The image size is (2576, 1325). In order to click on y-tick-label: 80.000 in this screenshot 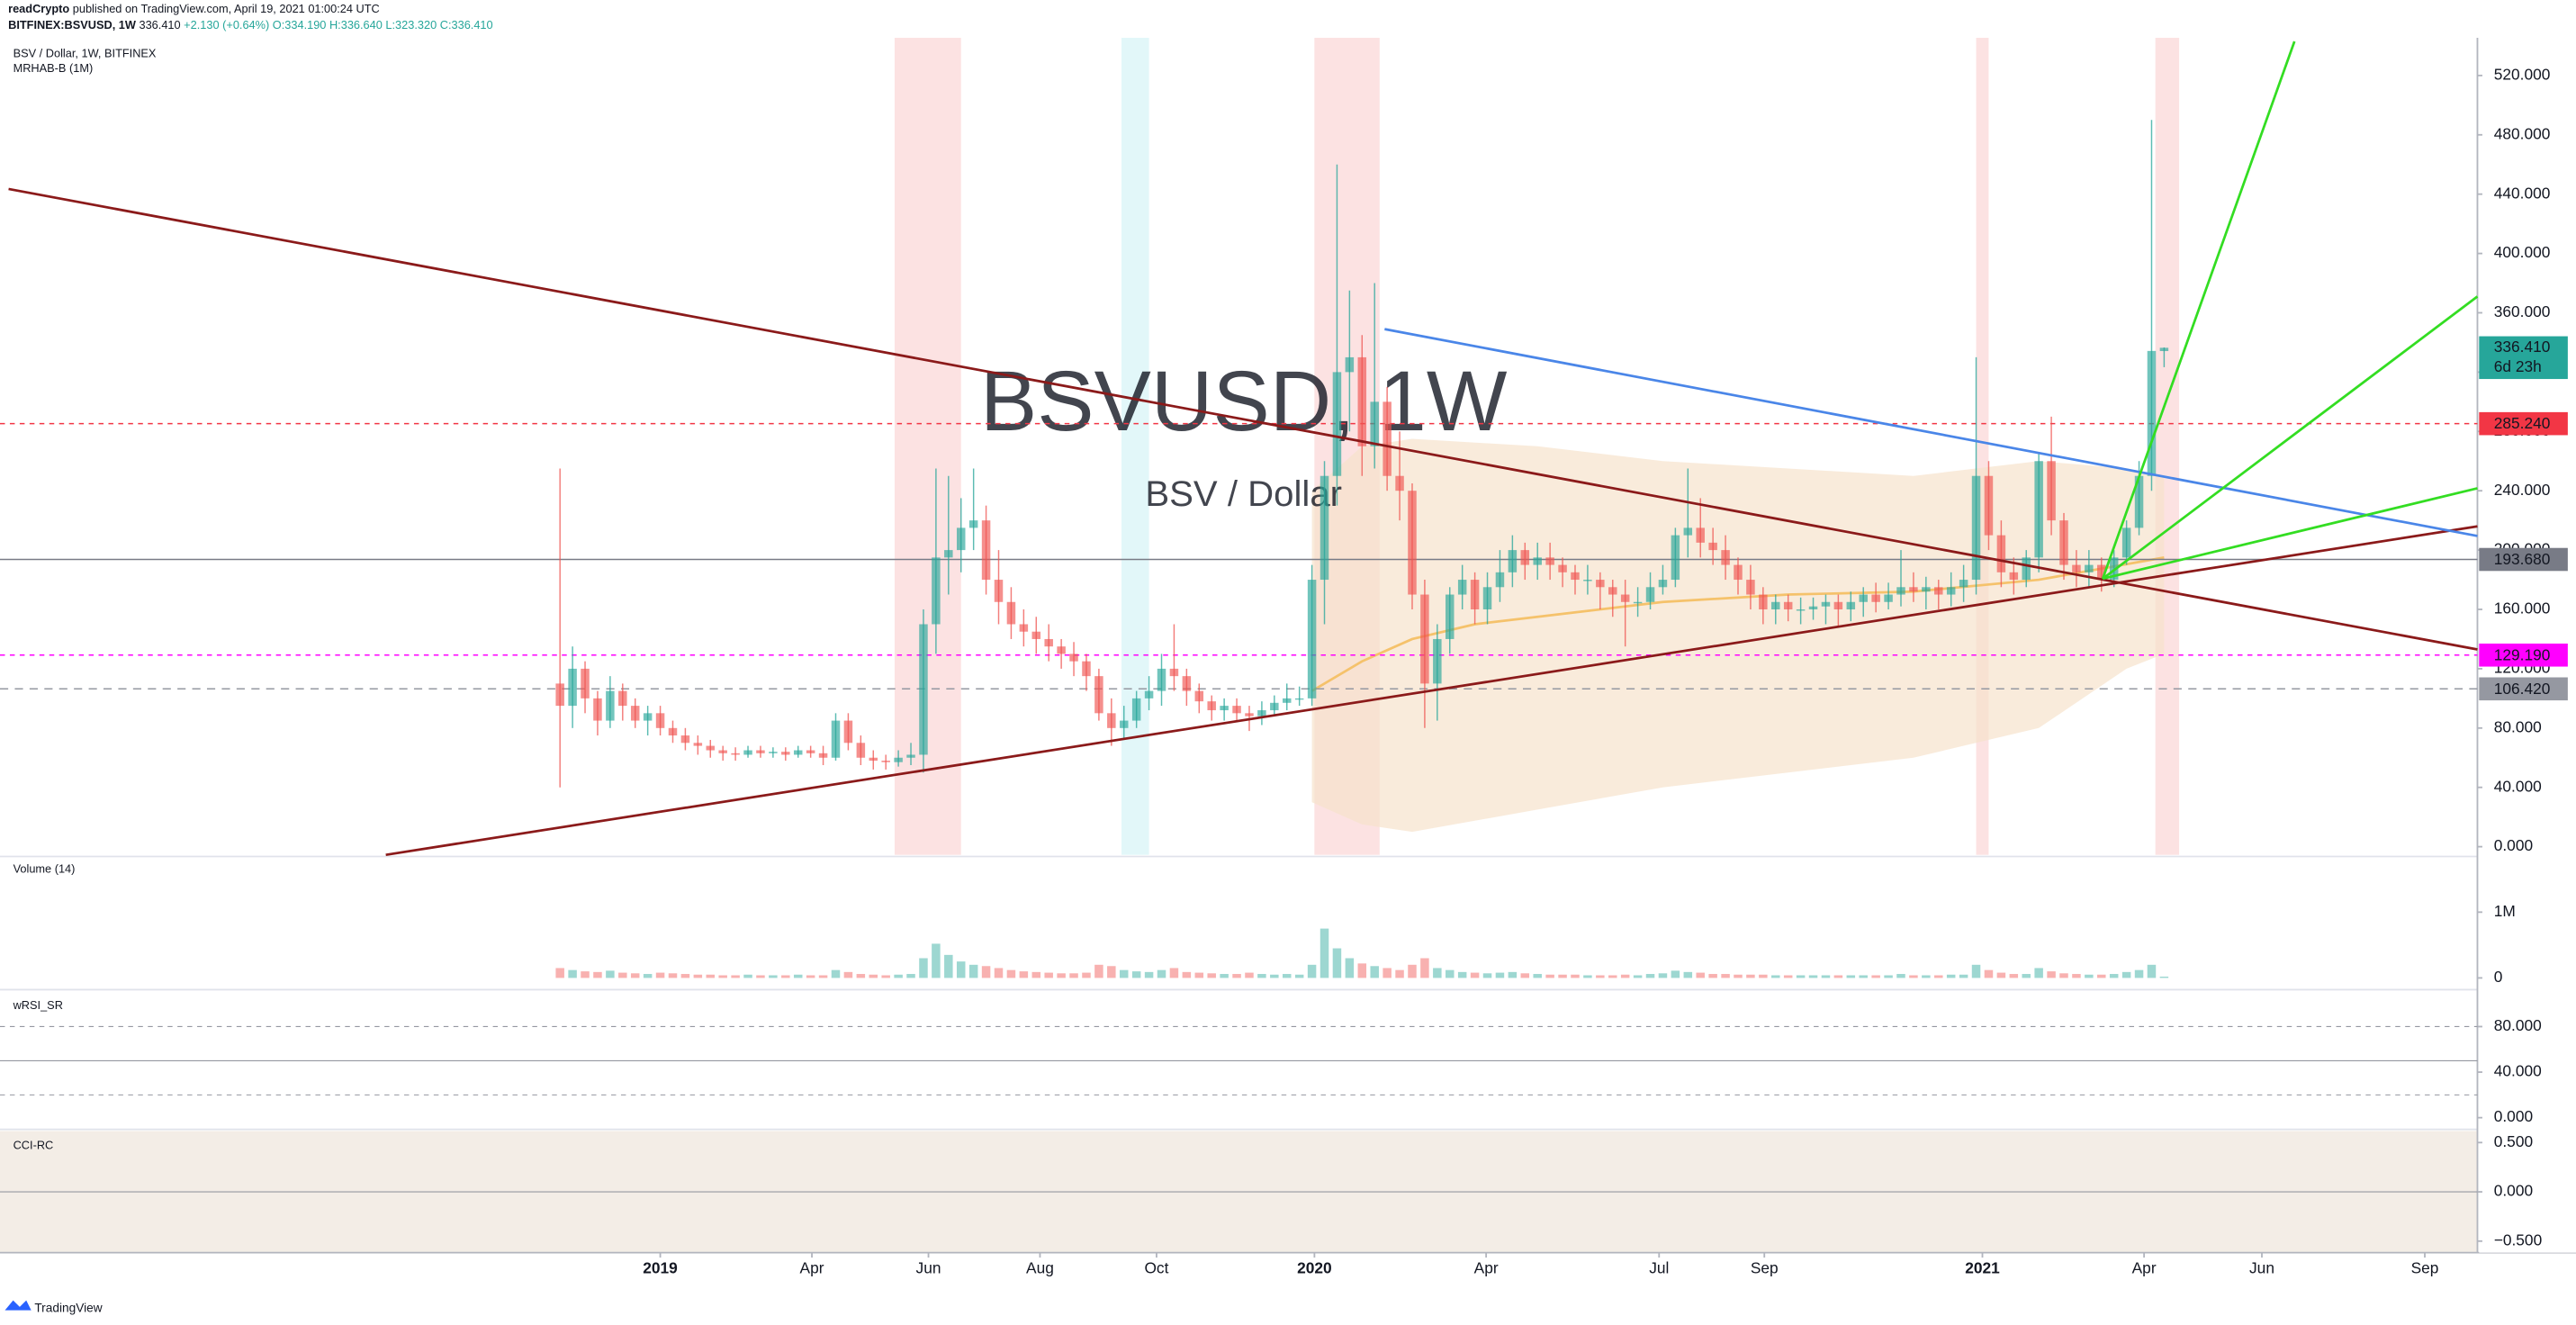, I will do `click(2518, 1025)`.